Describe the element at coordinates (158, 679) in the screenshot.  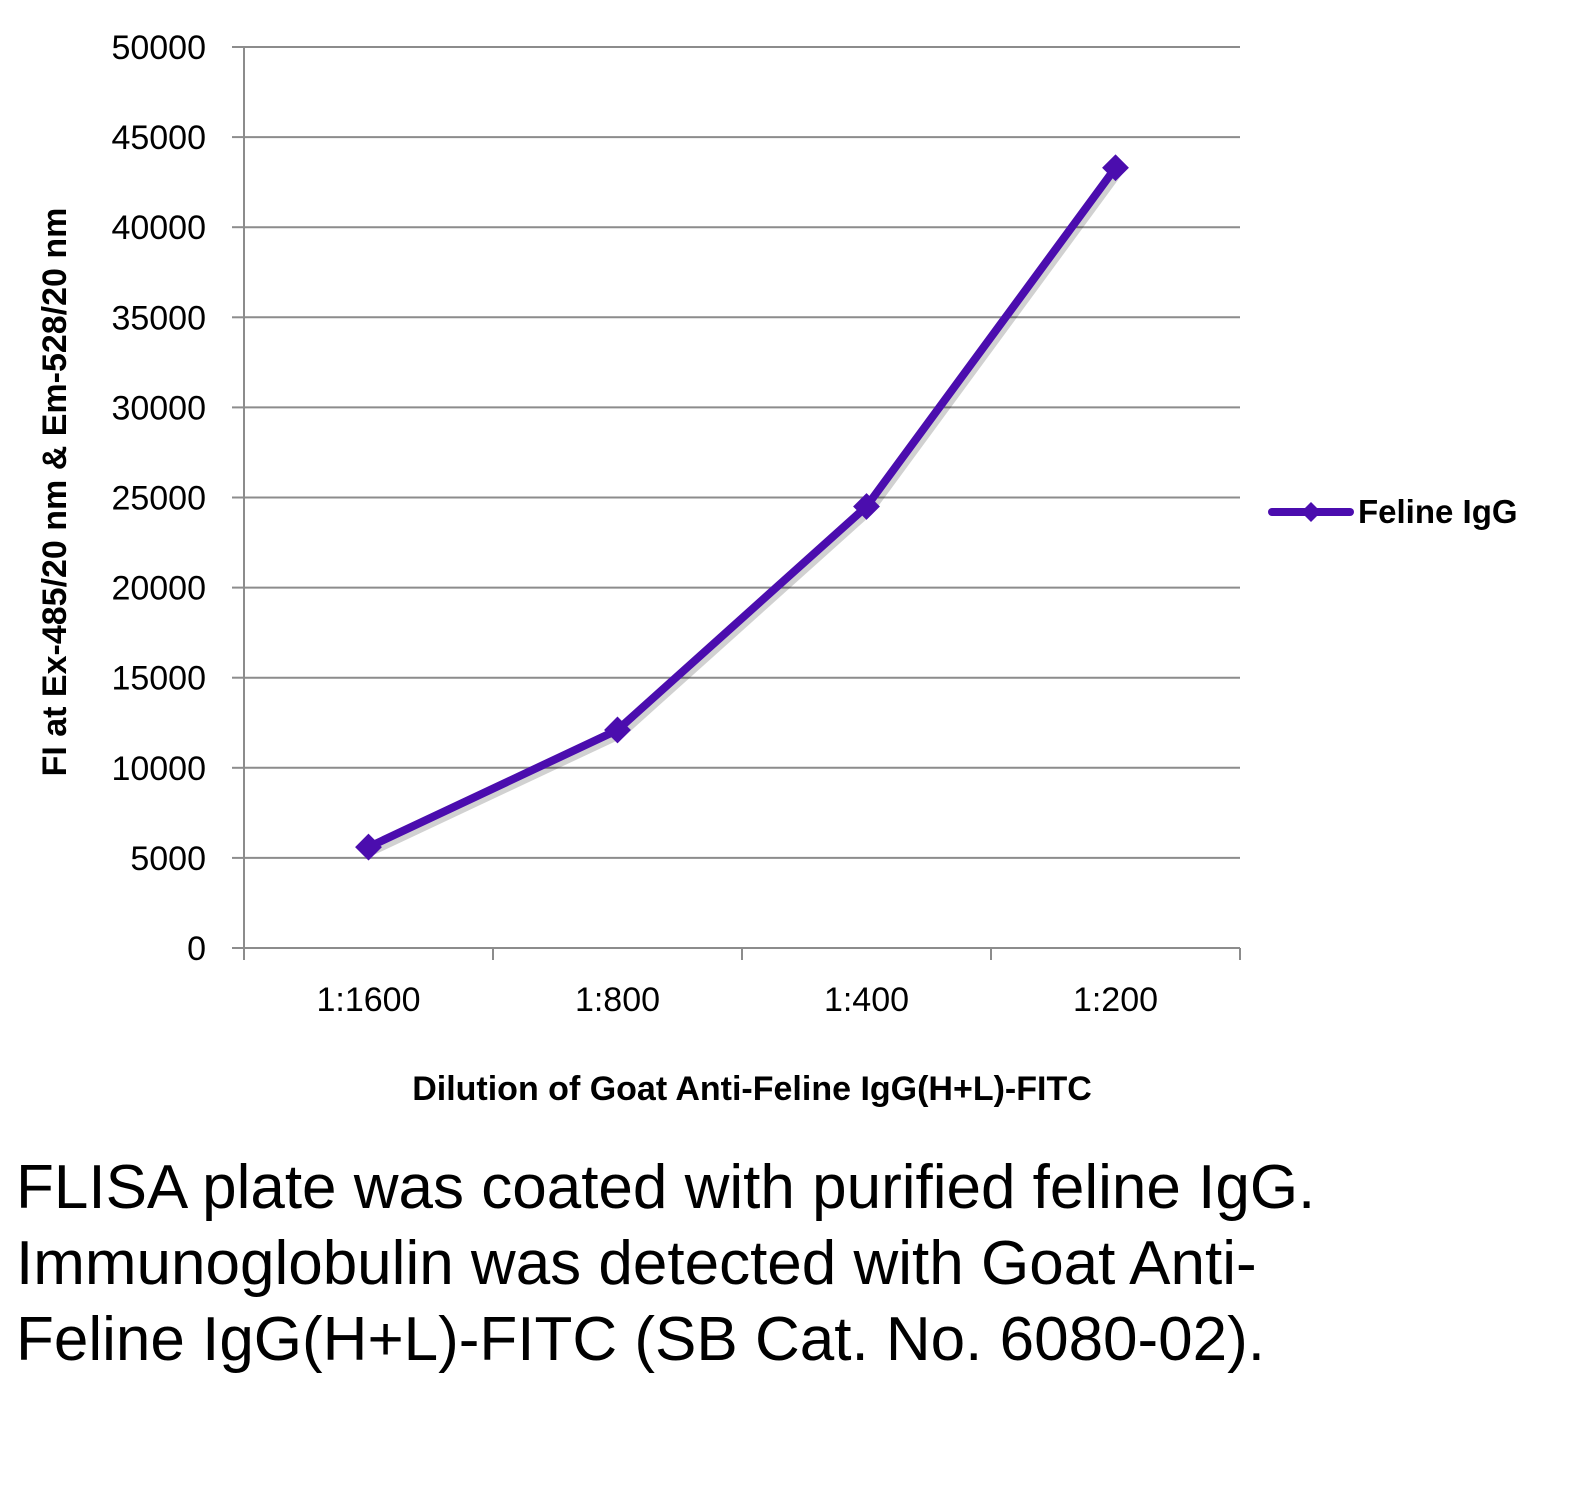
I see `y-tick-label-15000: 15000` at that location.